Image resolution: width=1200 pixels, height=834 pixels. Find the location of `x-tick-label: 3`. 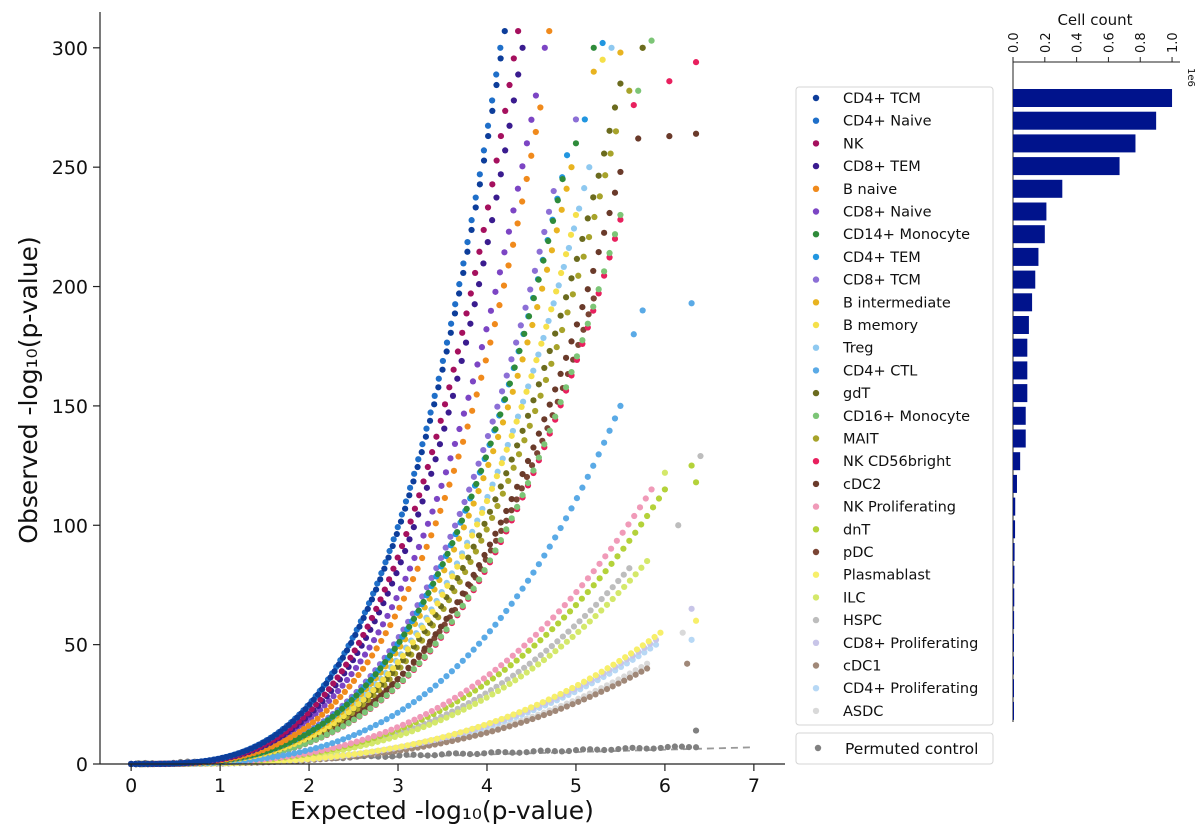

x-tick-label: 3 is located at coordinates (398, 786).